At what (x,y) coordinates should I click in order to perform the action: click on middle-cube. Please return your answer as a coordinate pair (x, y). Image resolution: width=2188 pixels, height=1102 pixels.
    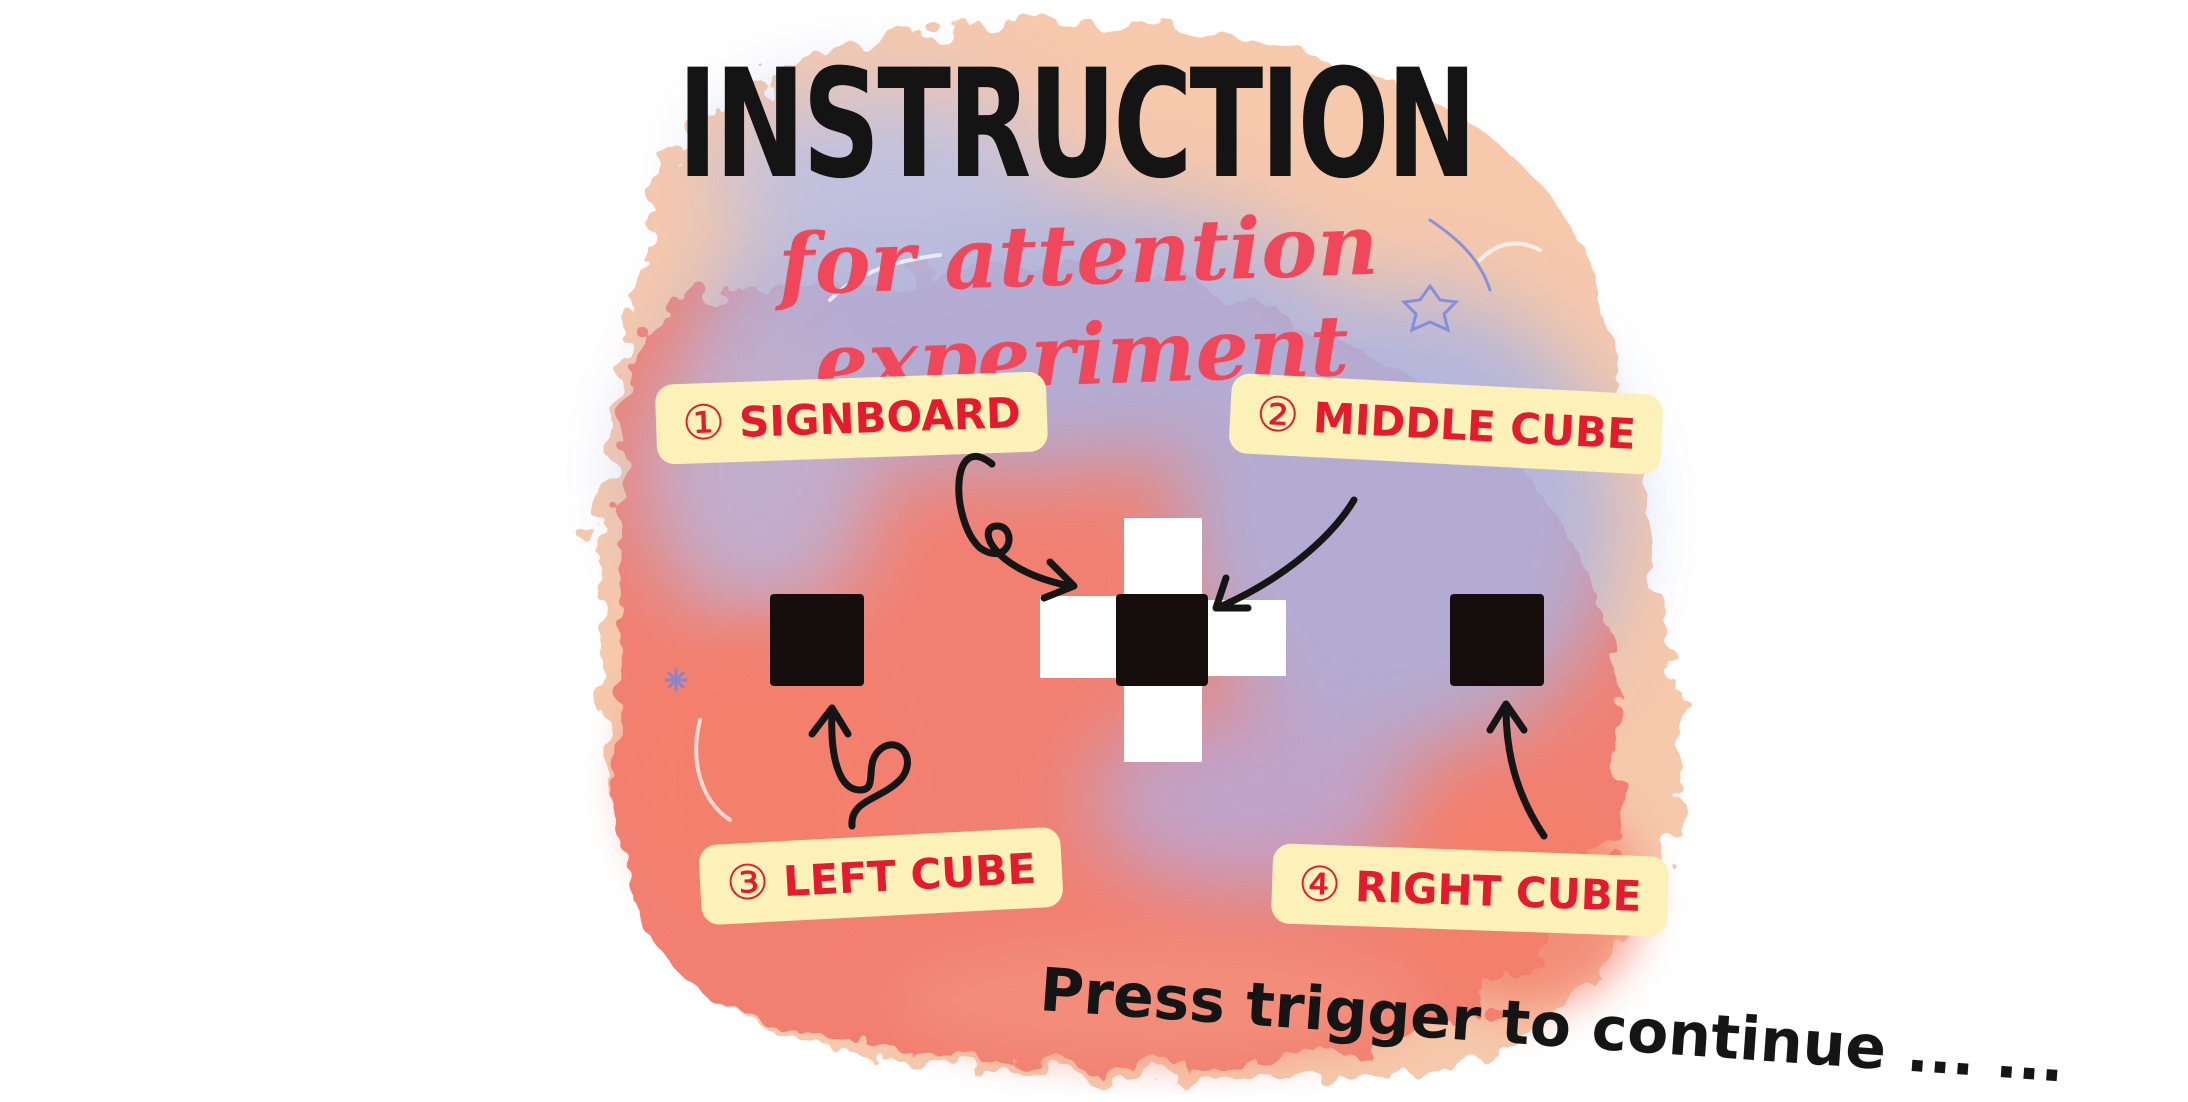
    Looking at the image, I should click on (1162, 640).